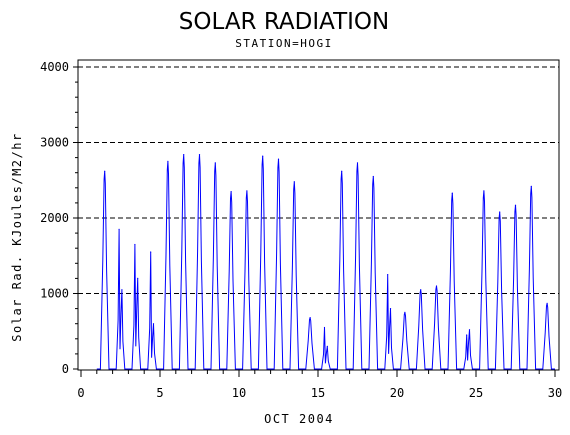  Describe the element at coordinates (284, 22) in the screenshot. I see `chart-title: SOLAR RADIATION` at that location.